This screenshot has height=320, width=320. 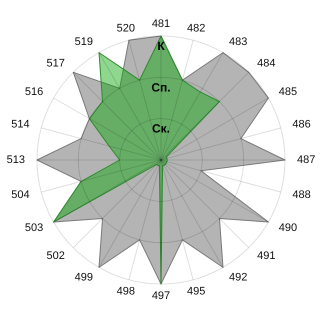 I want to click on spoke-label: 520, so click(x=125, y=28).